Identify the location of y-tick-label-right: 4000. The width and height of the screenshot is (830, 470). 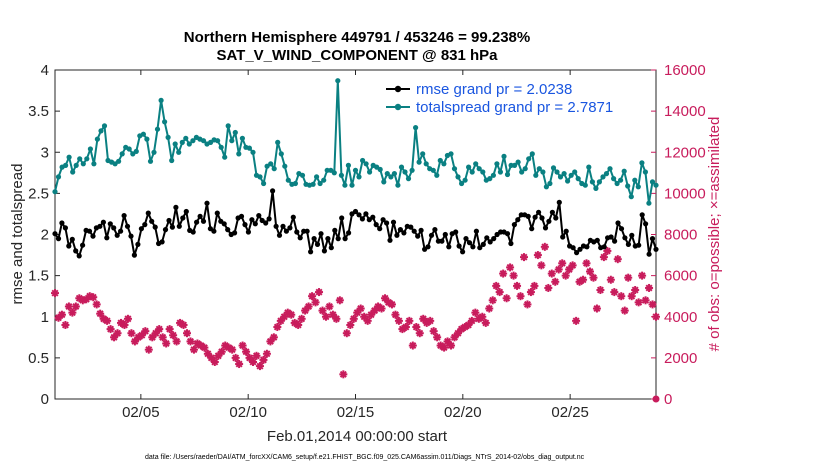
(680, 317).